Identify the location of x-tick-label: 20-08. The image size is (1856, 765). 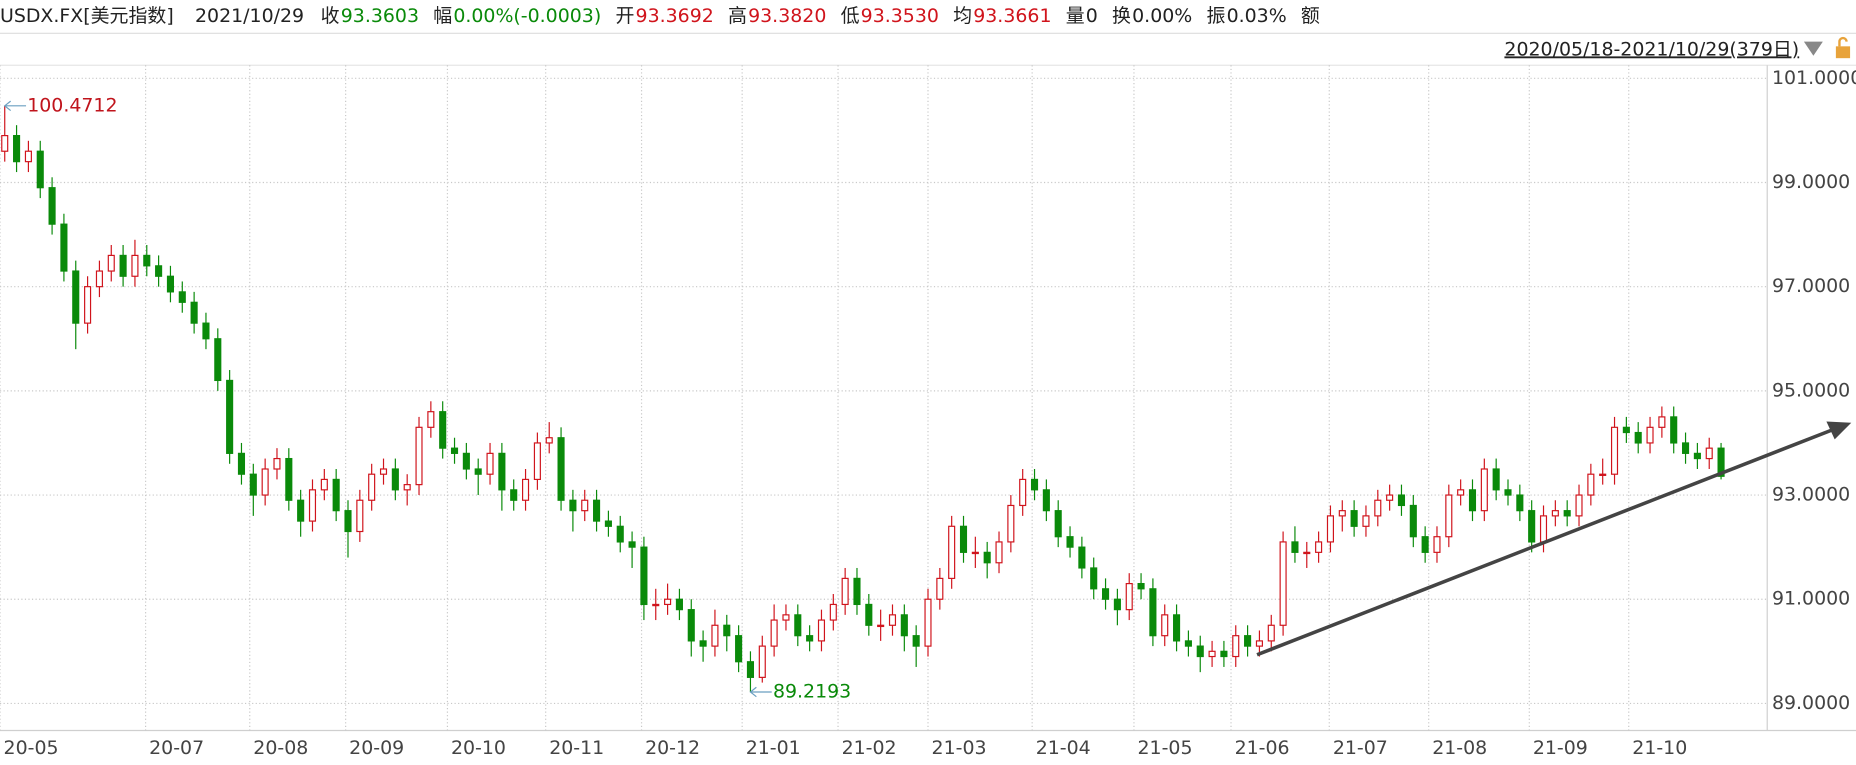
(280, 748).